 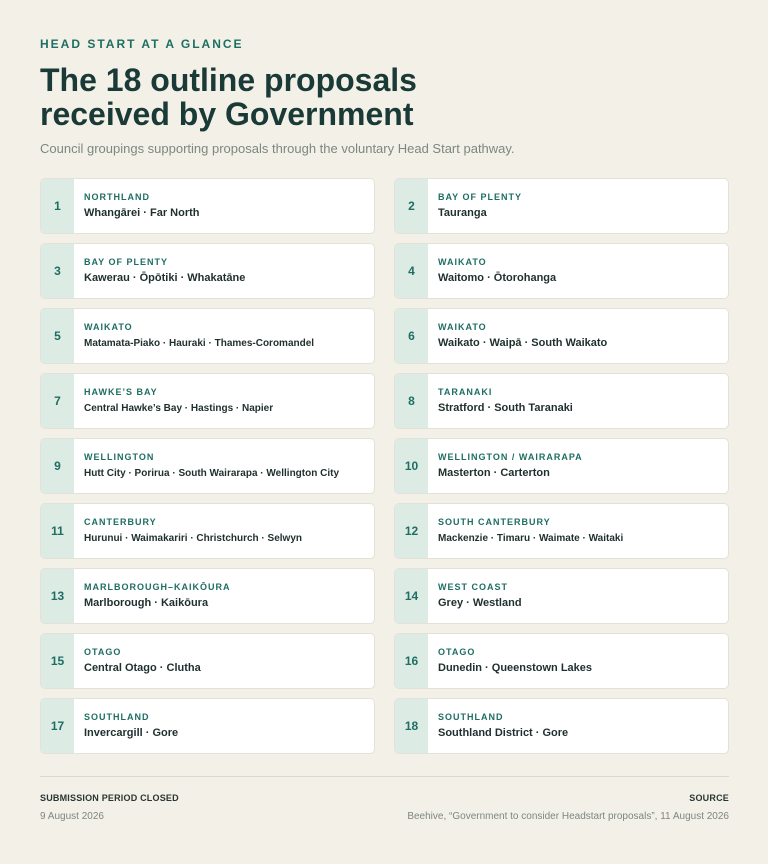 What do you see at coordinates (497, 278) in the screenshot?
I see `proposal-councils: Waitomo · Ōtorohanga` at bounding box center [497, 278].